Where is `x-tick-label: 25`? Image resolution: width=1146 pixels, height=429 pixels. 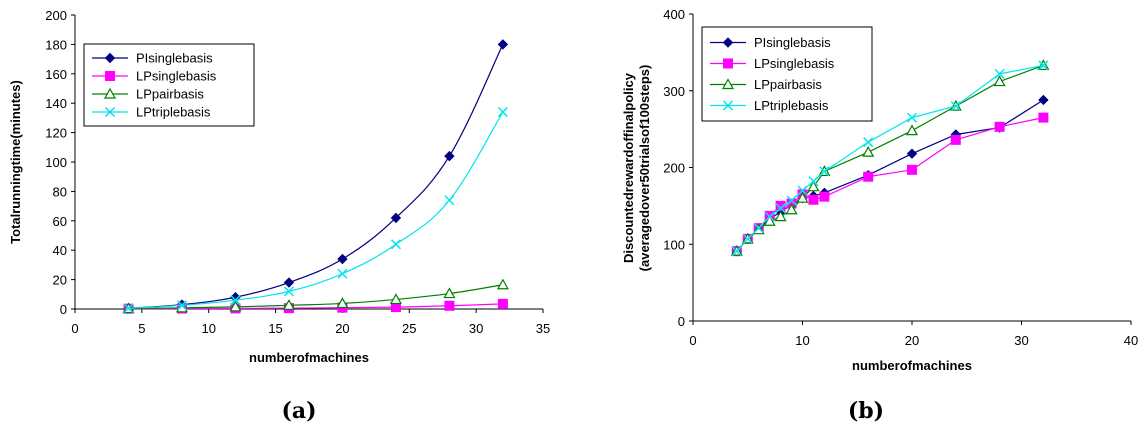 x-tick-label: 25 is located at coordinates (409, 328).